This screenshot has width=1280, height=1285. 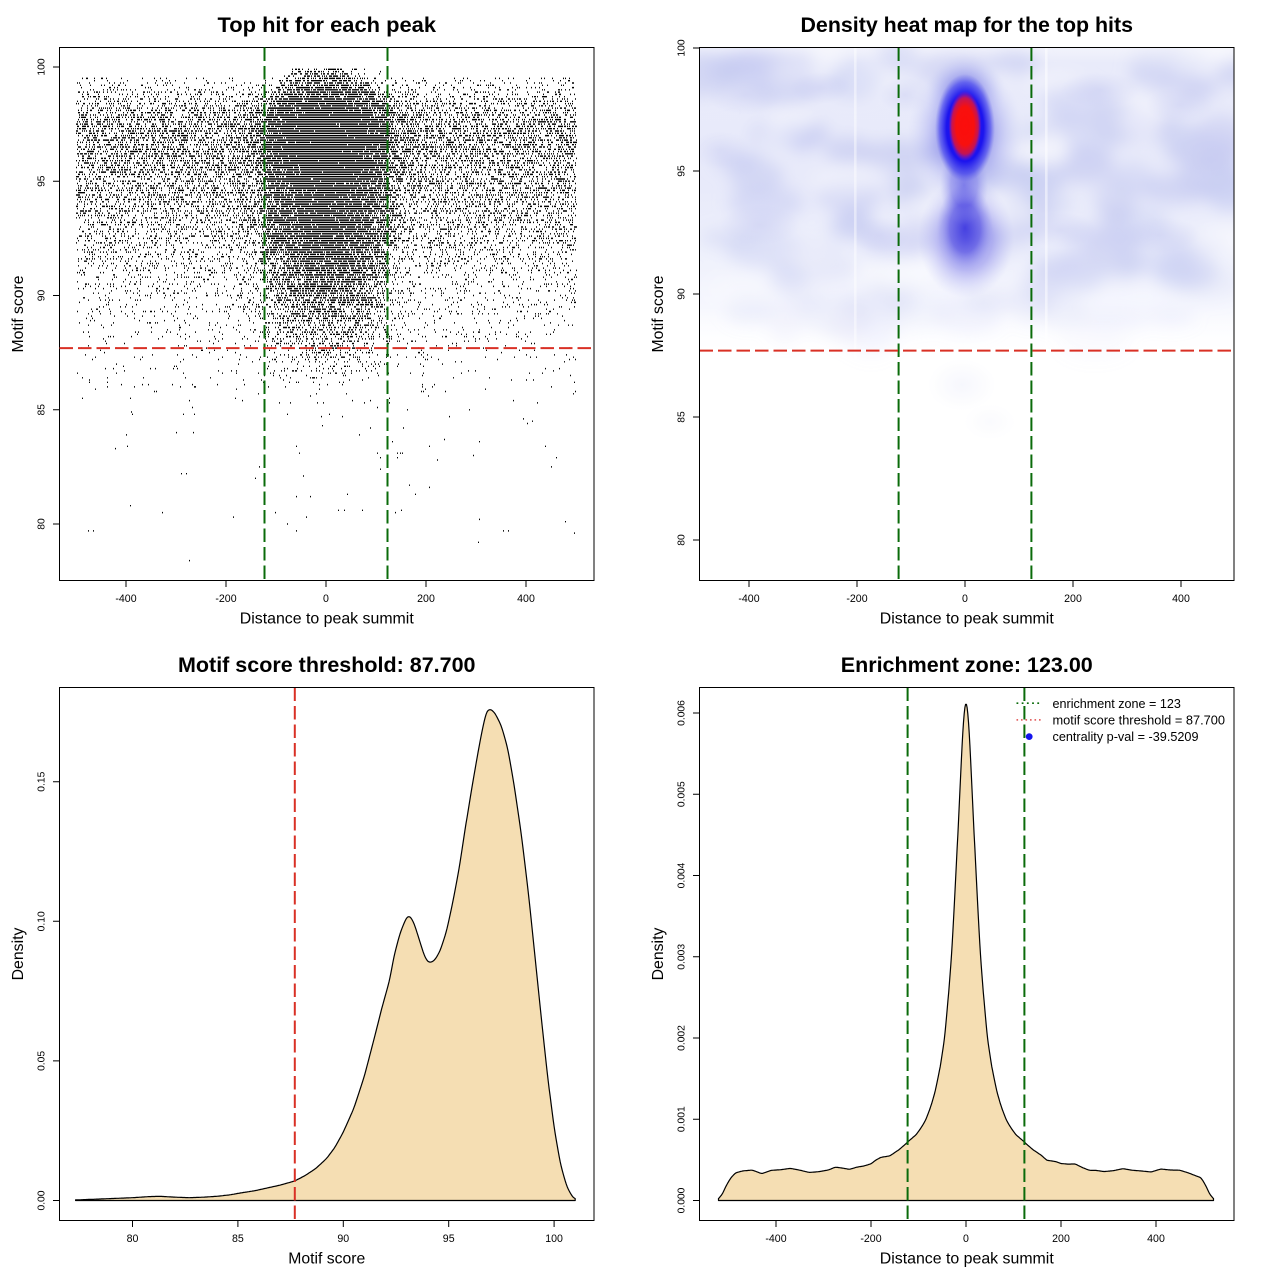 I want to click on svg-text: motif score threshold = 87.700, so click(x=1139, y=721).